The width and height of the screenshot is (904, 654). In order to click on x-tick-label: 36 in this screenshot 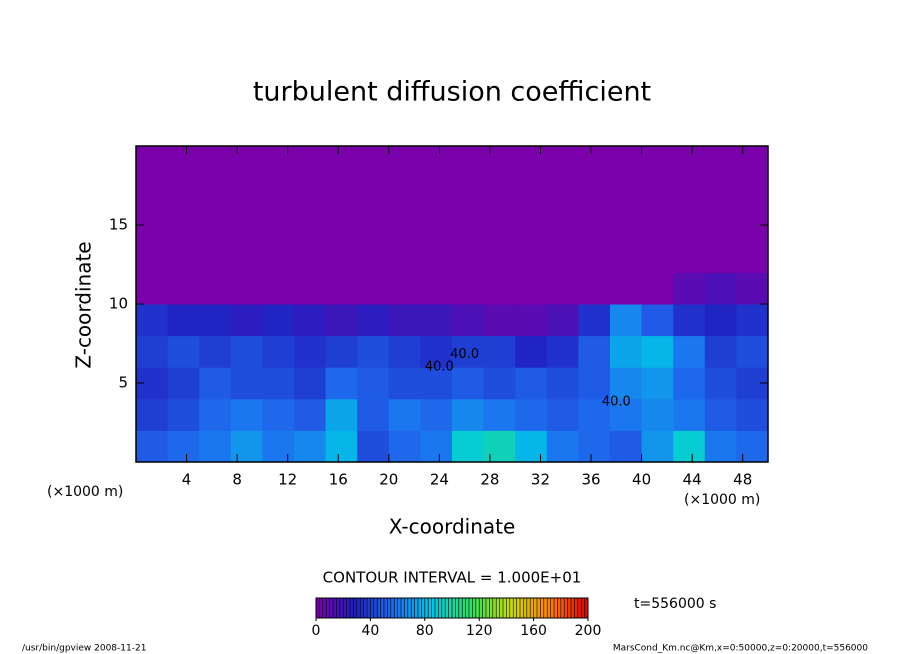, I will do `click(590, 480)`.